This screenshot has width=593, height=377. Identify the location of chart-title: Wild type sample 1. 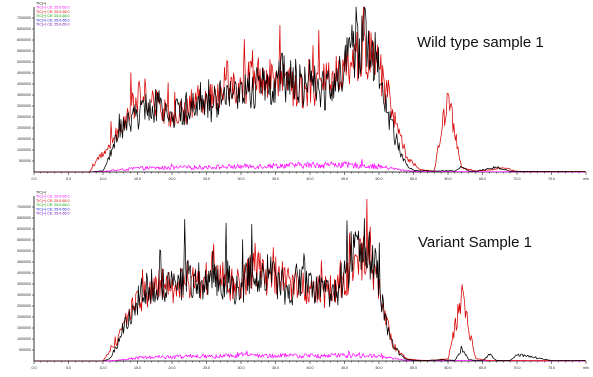
(480, 42).